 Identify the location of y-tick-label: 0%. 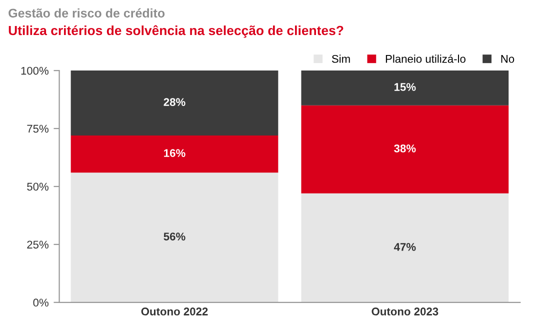
(40, 302).